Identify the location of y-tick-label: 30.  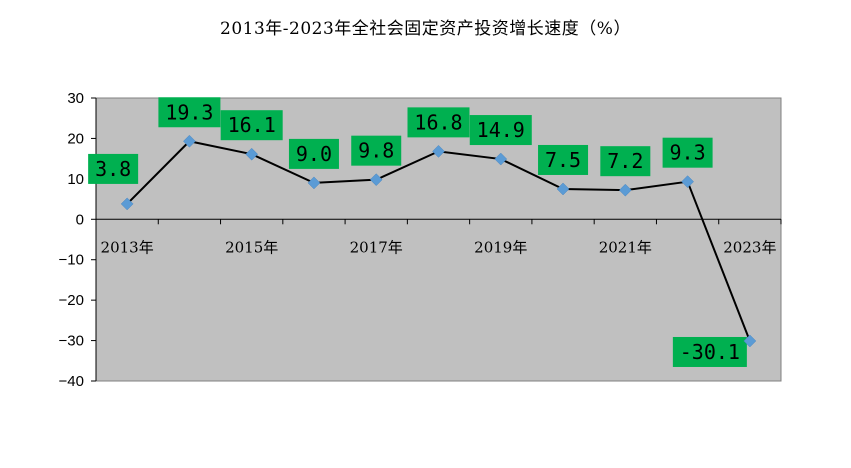
(75, 98).